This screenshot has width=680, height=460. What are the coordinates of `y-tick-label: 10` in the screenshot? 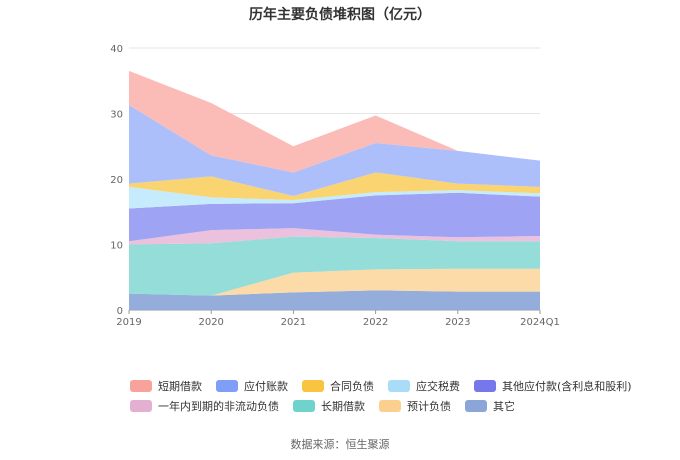 It's located at (116, 246).